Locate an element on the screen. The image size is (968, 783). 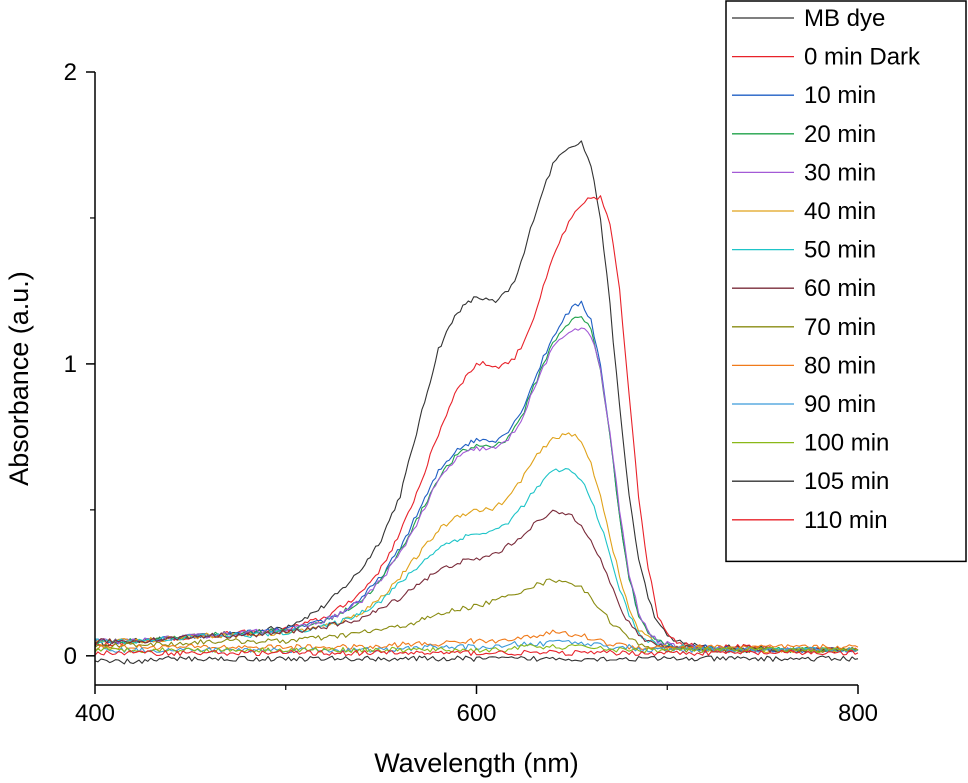
legend-label: 60 min is located at coordinates (840, 288).